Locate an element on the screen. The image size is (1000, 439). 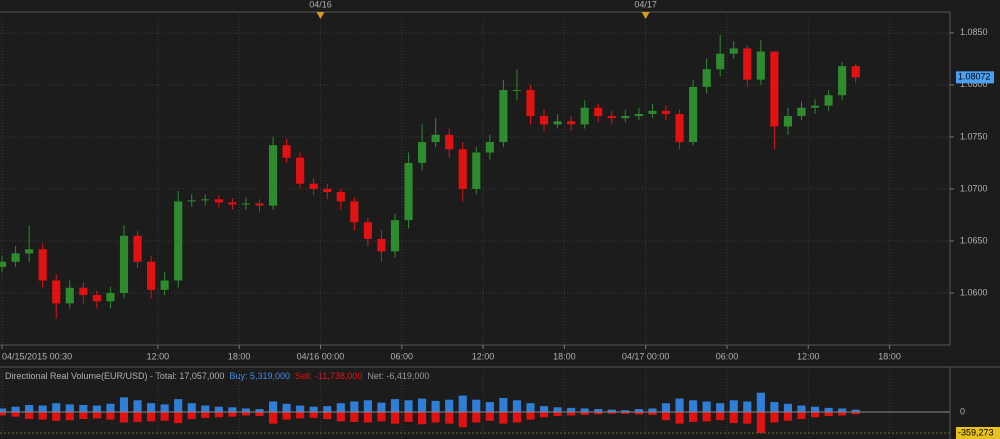
x-tick-label: 12:00 is located at coordinates (483, 356).